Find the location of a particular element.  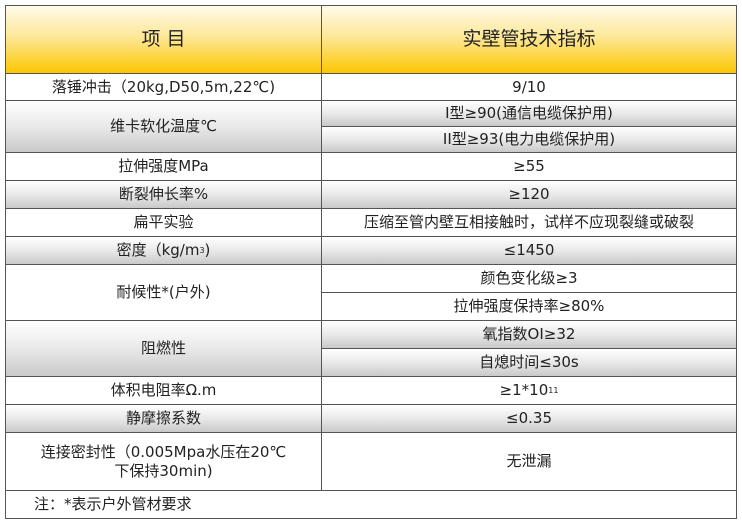

row-item: 密度（kg/m 3) is located at coordinates (163, 250).